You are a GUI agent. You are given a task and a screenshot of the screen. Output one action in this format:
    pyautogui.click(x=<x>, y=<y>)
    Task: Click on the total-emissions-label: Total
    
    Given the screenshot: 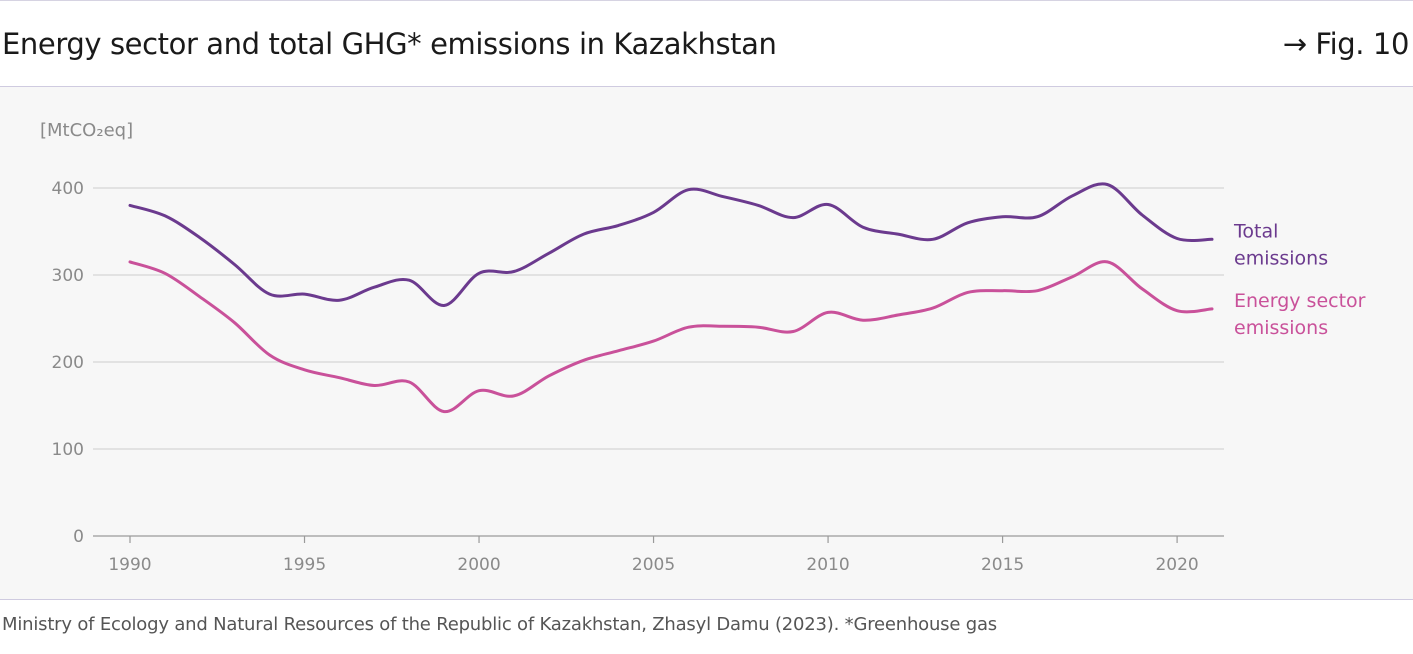 What is the action you would take?
    pyautogui.click(x=1255, y=231)
    